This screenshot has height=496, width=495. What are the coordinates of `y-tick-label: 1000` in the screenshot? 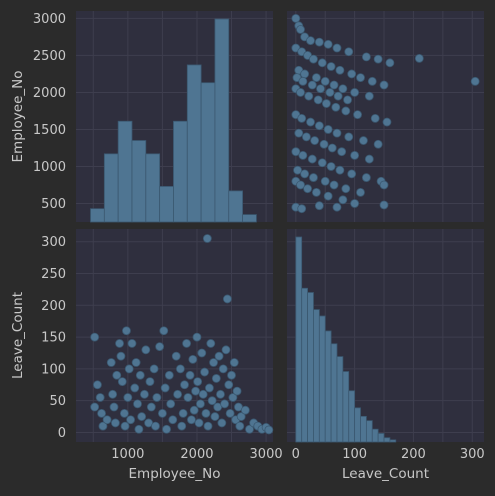 It's located at (49, 167).